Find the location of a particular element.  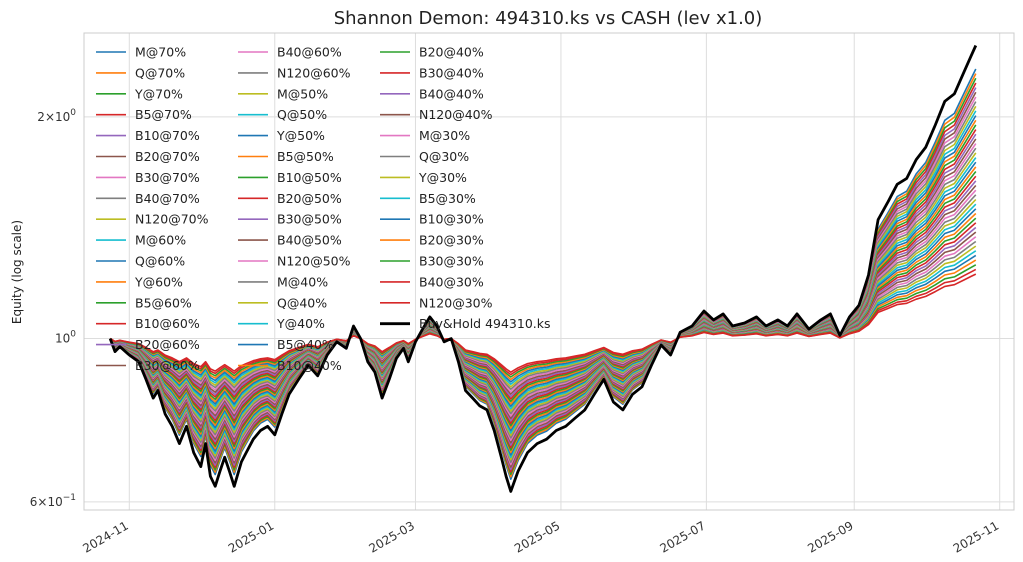

legend-label: Buy&Hold 494310.ks is located at coordinates (485, 323).